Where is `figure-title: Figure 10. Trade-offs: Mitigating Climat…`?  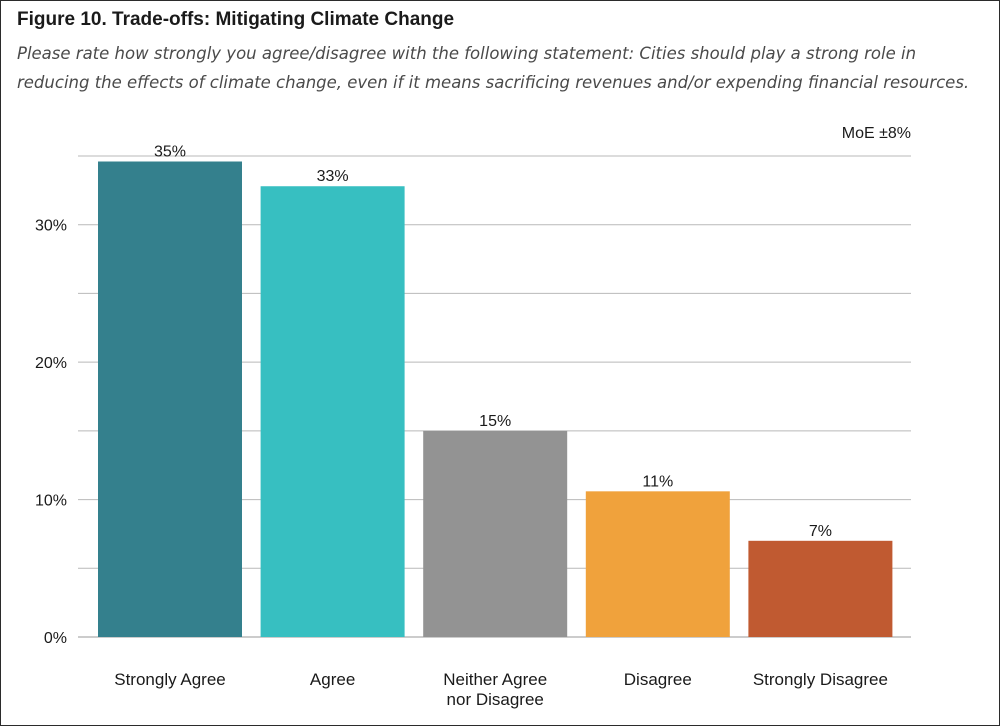 figure-title: Figure 10. Trade-offs: Mitigating Climat… is located at coordinates (236, 19).